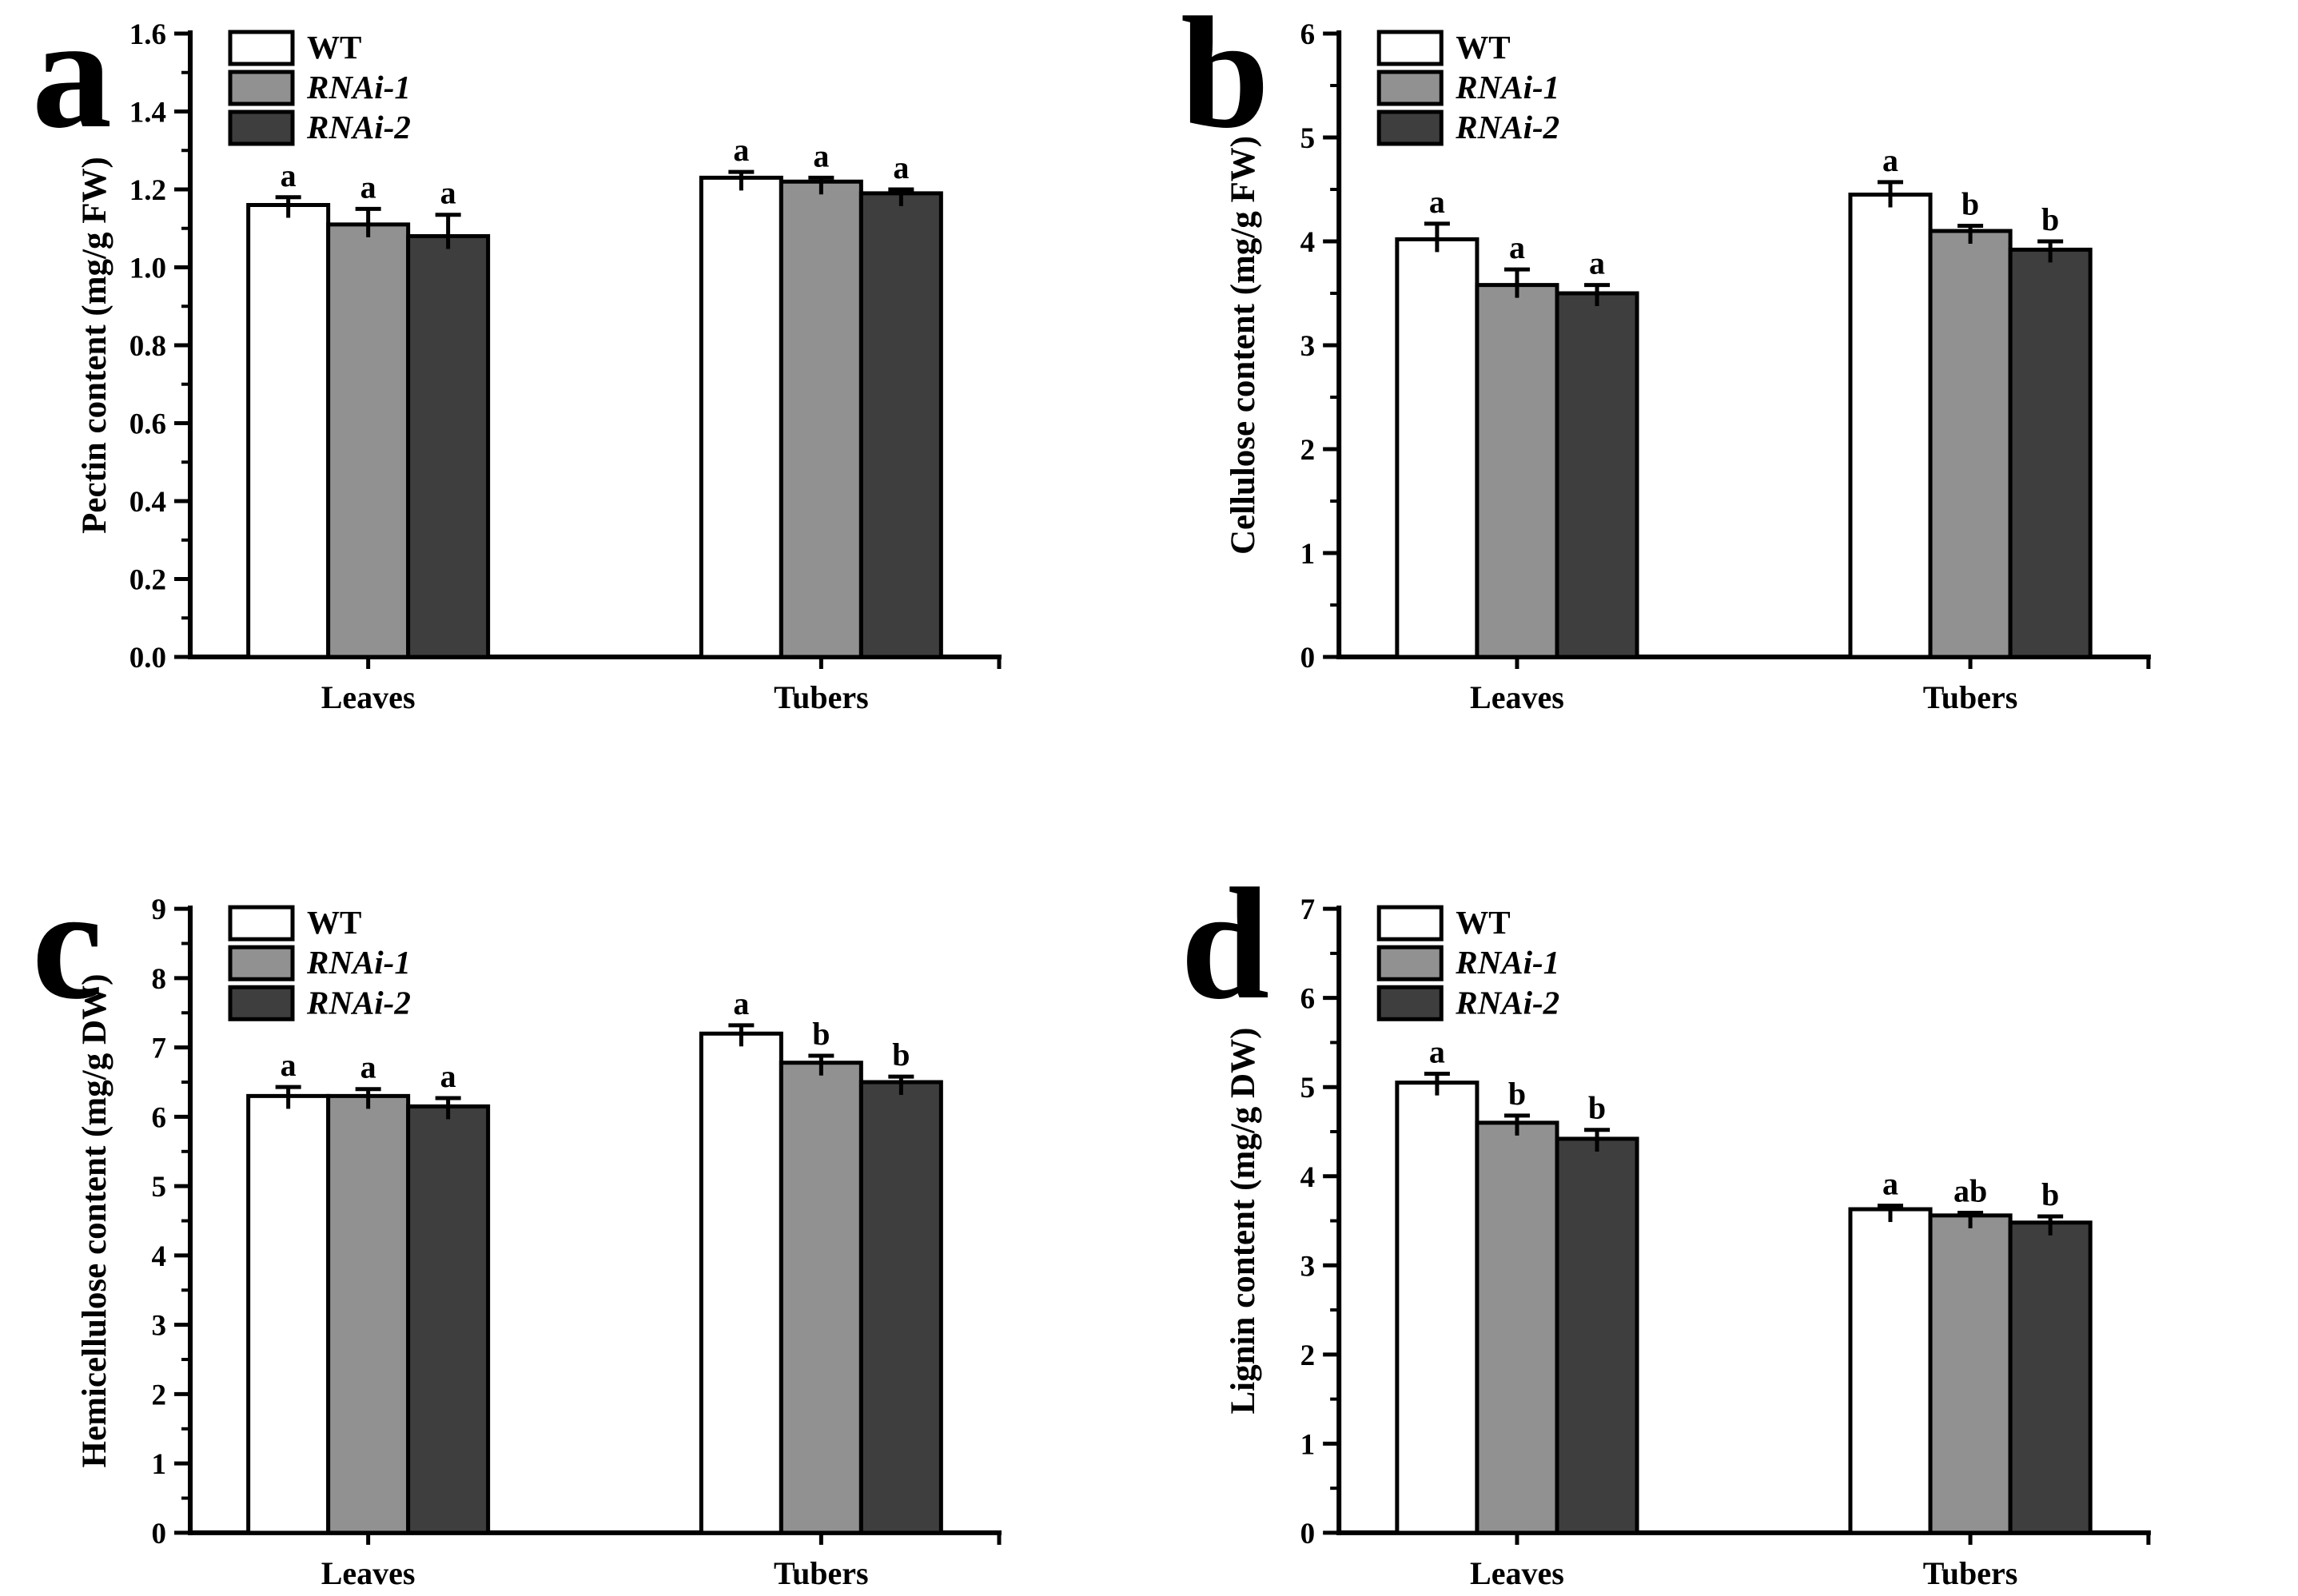  I want to click on y-tick-label: 1.0, so click(147, 269).